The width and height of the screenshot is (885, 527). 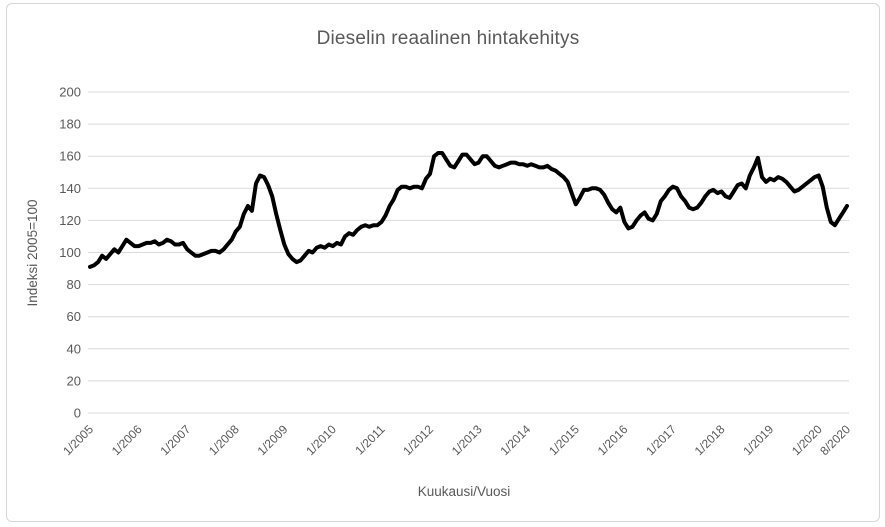 What do you see at coordinates (807, 440) in the screenshot?
I see `x-tick-label: 1/2020` at bounding box center [807, 440].